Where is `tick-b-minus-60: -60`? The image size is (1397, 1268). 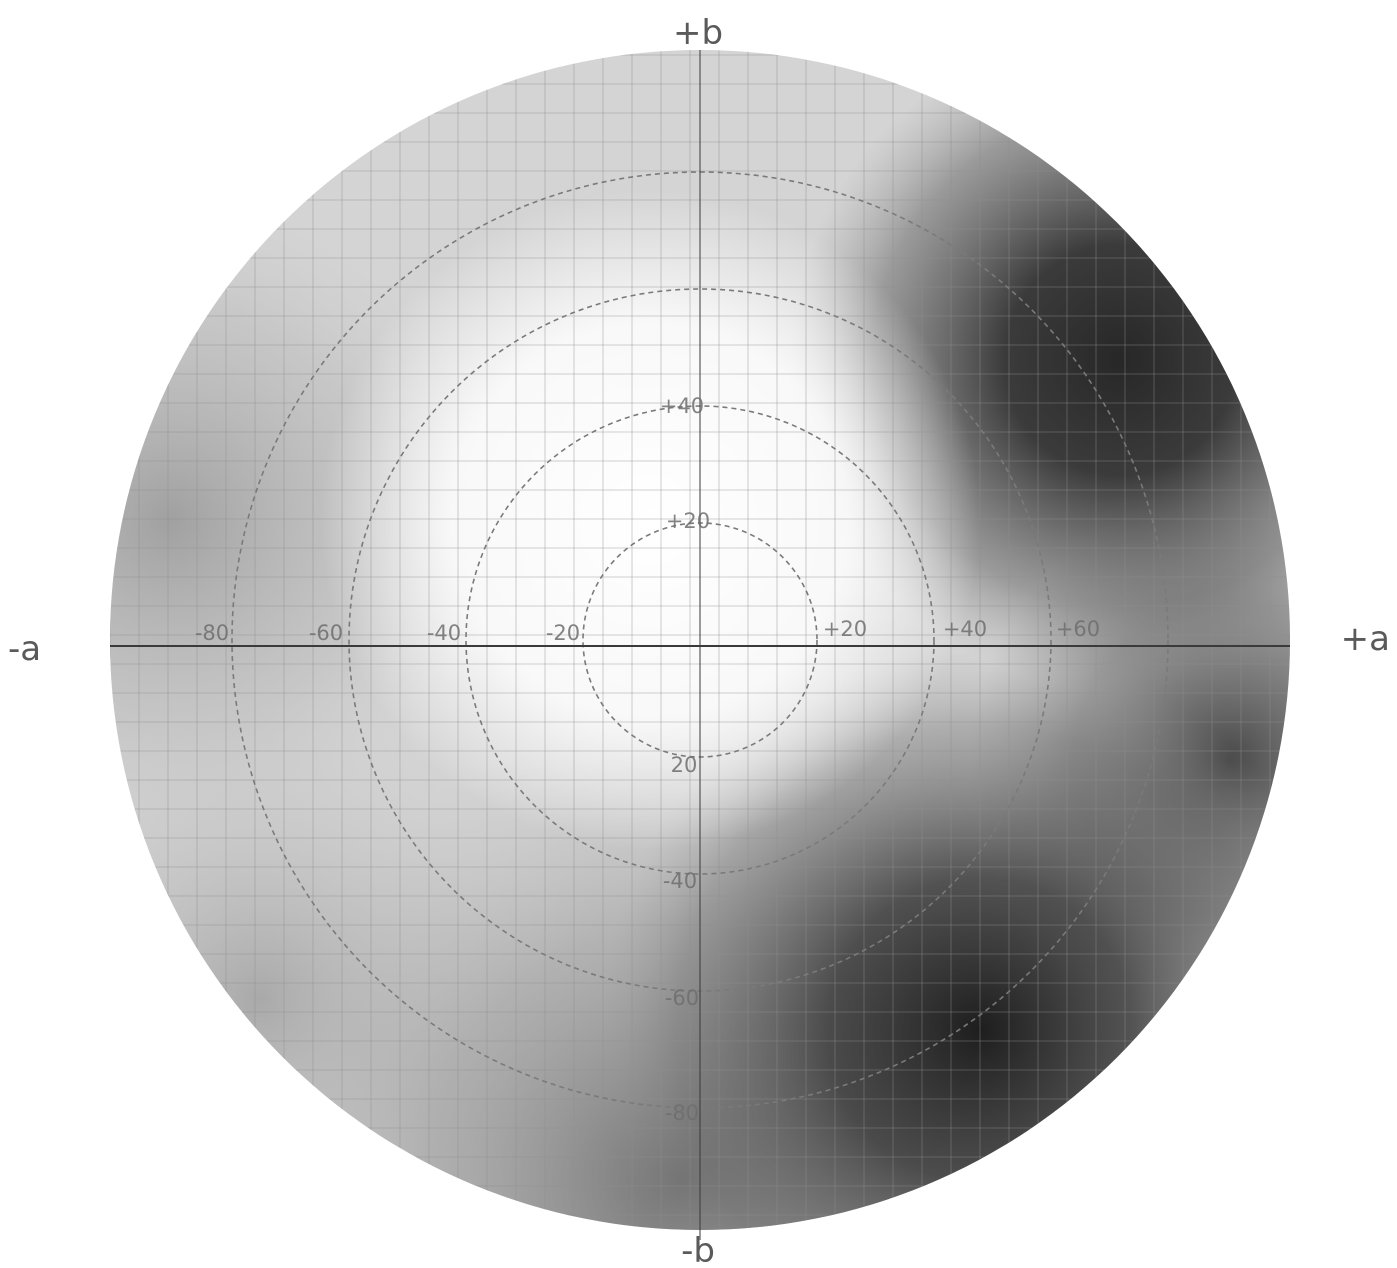
tick-b-minus-60: -60 is located at coordinates (682, 998).